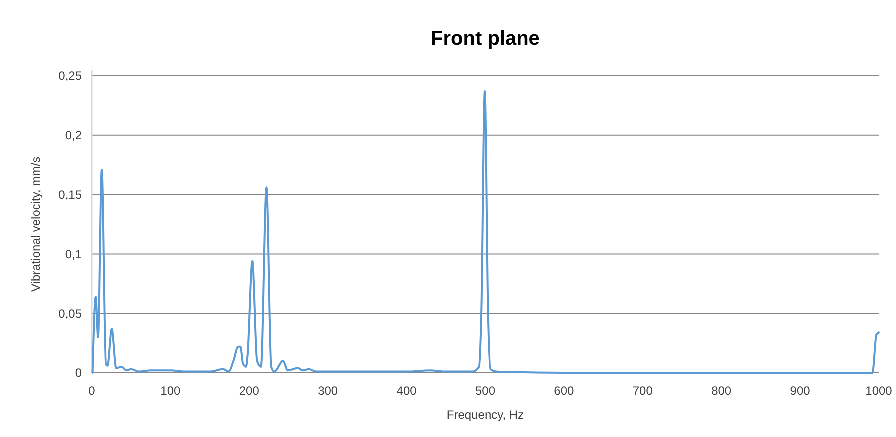  I want to click on x-tick-label: 400, so click(407, 391).